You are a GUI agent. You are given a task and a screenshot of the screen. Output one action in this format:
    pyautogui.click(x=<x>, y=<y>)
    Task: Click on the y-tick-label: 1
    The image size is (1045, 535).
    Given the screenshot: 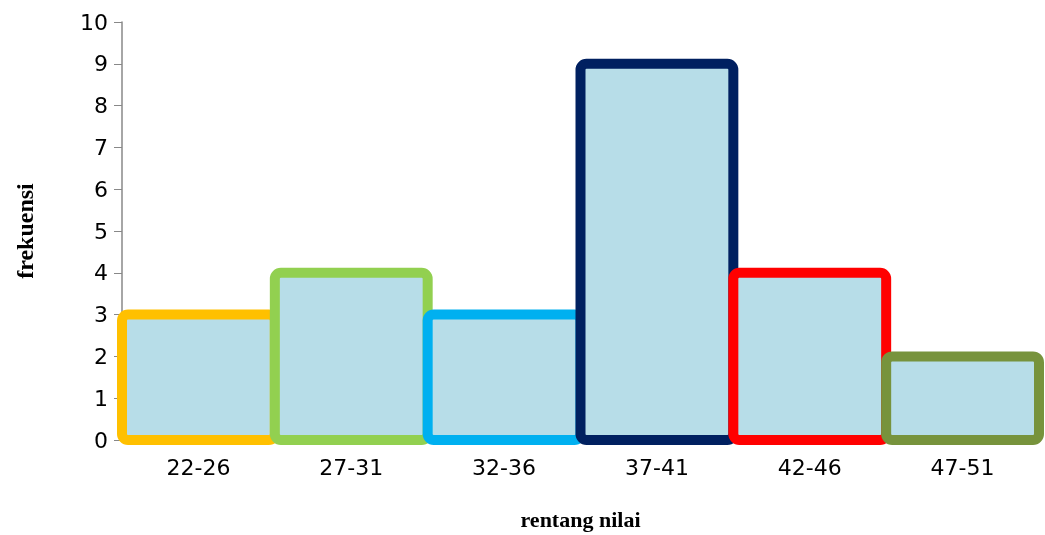 What is the action you would take?
    pyautogui.click(x=101, y=398)
    